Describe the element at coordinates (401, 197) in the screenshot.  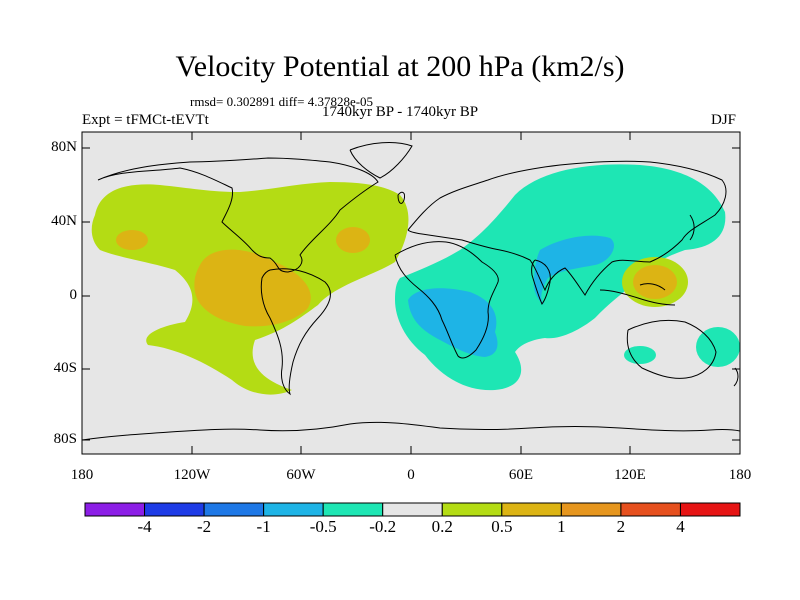
I see `coastline-uk` at that location.